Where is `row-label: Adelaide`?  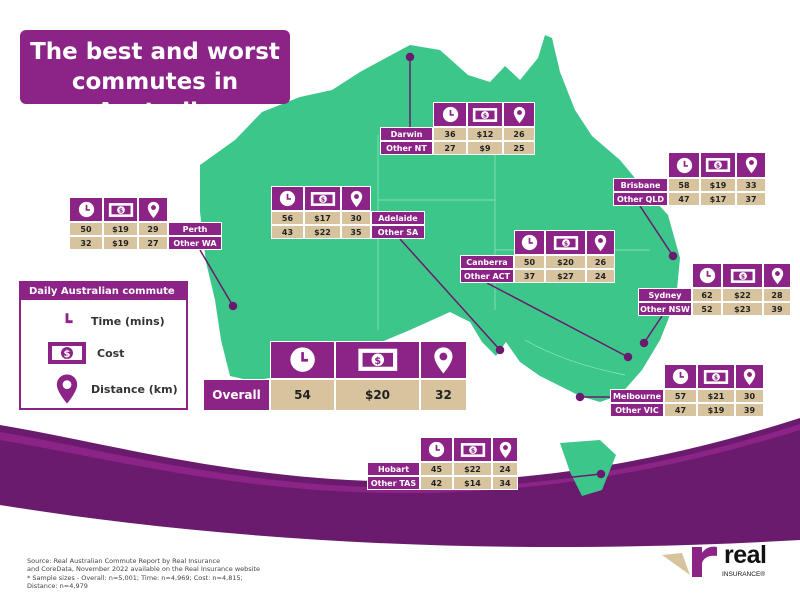 row-label: Adelaide is located at coordinates (398, 218).